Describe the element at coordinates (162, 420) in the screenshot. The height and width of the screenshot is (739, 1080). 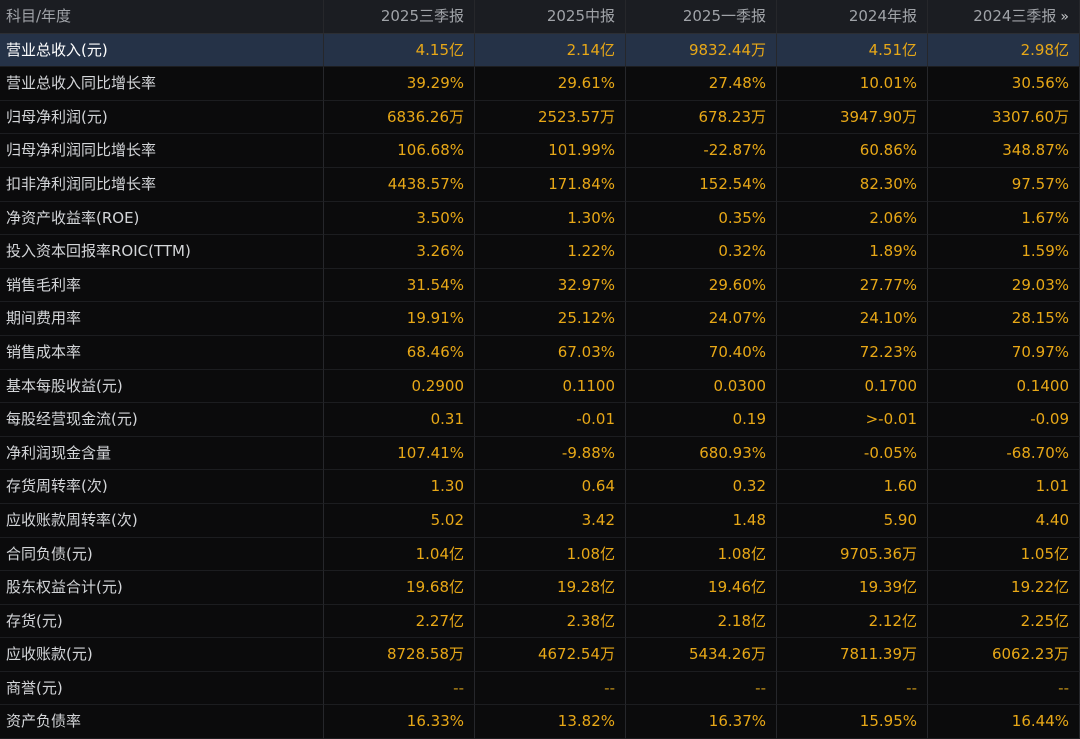
I see `row-label: 每股经营现金流(元)` at that location.